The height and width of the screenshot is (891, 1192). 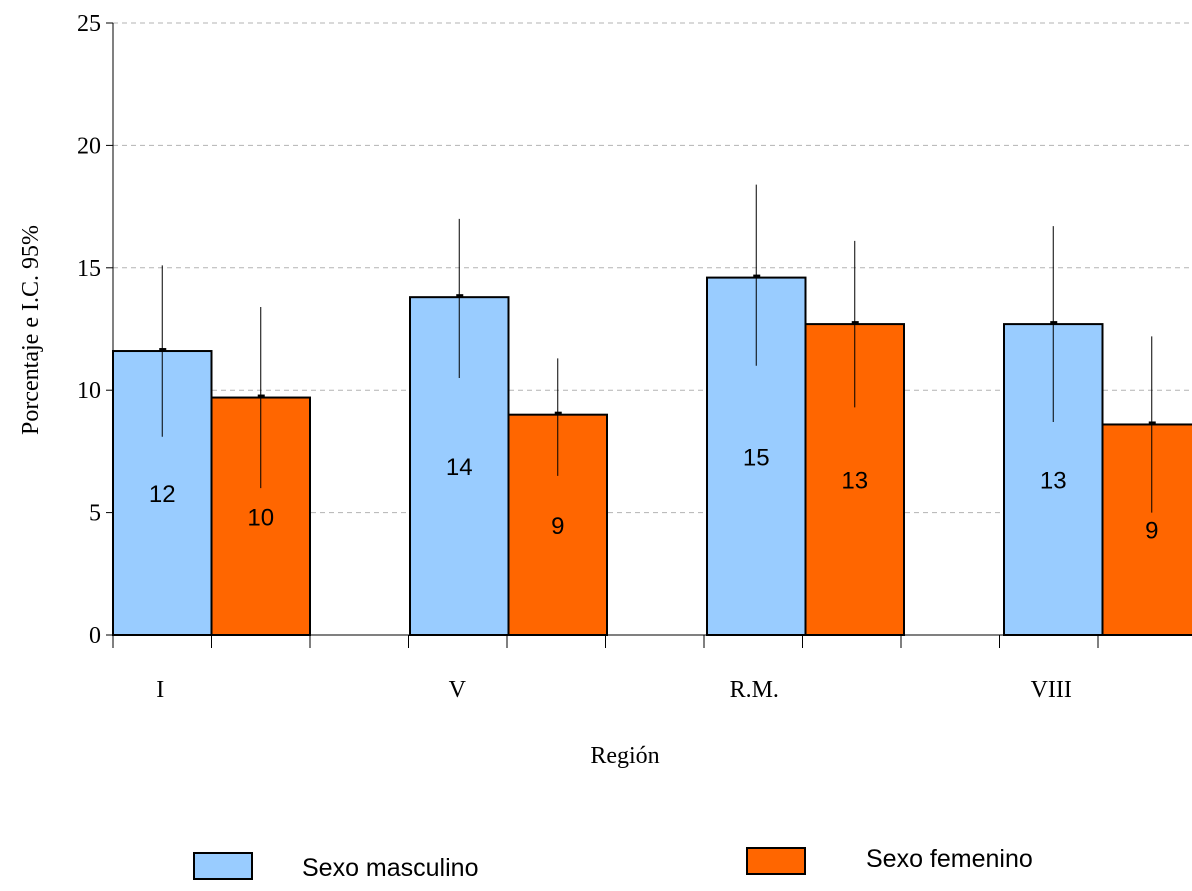 I want to click on legend-item: Sexo masculino, so click(x=335, y=867).